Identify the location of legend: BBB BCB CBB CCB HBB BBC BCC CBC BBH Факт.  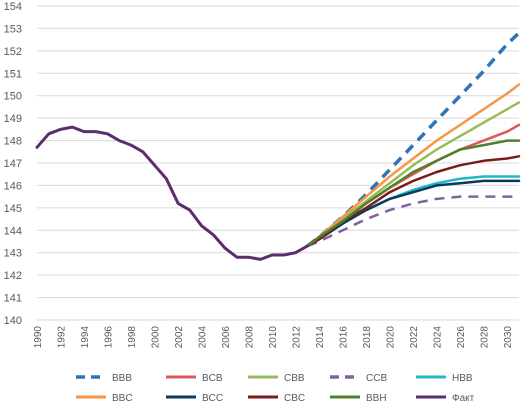
(275, 388).